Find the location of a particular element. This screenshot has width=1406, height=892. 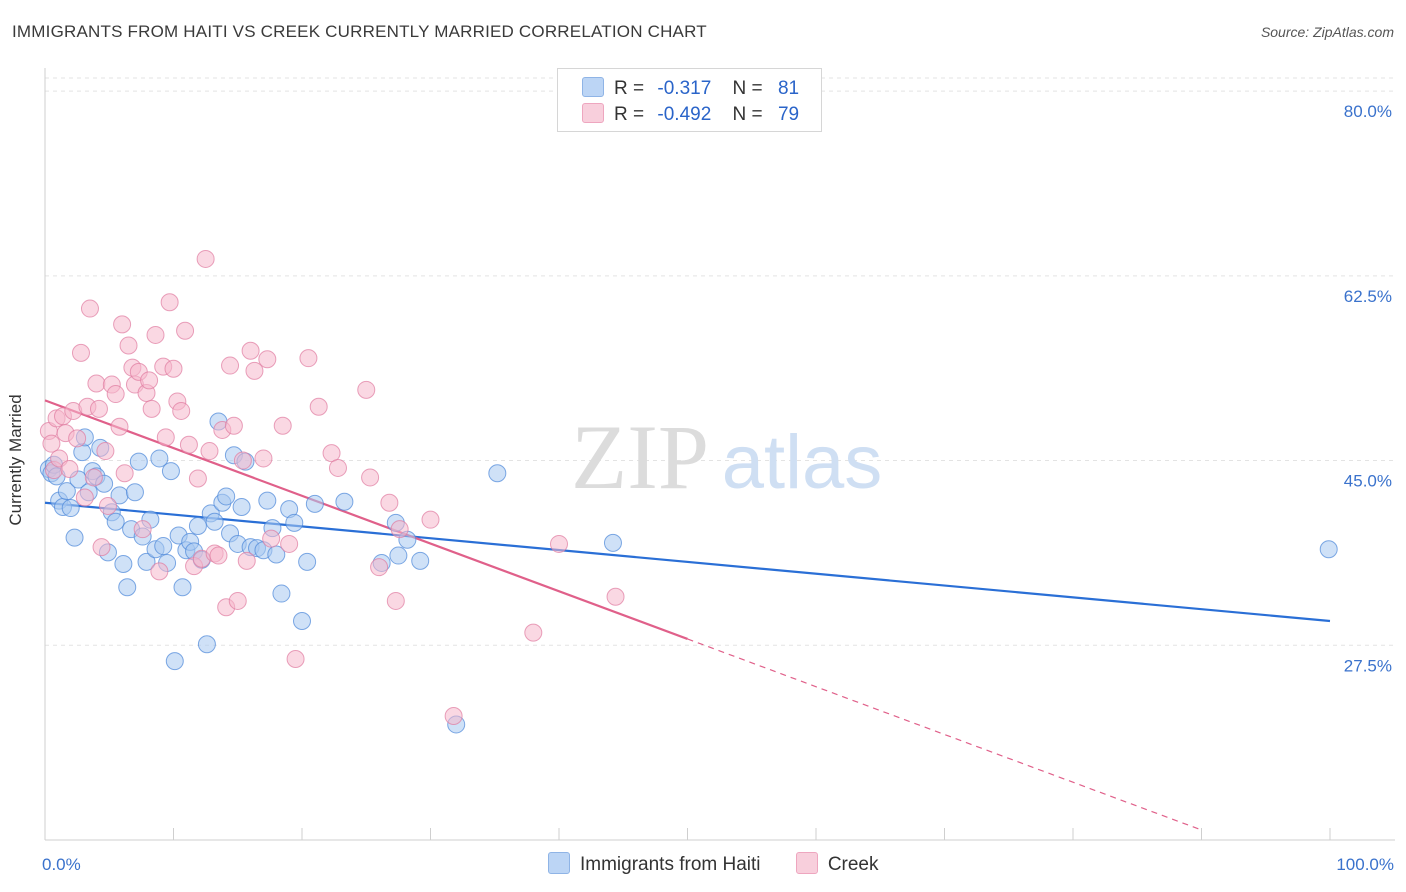

source-label: Source: ZipAtlas.com is located at coordinates (1327, 32).